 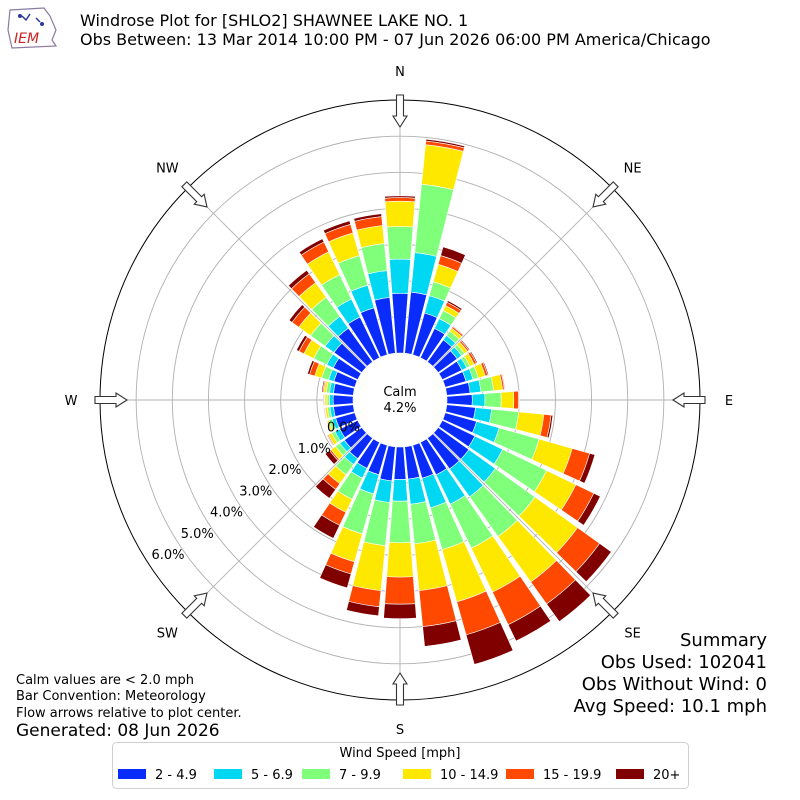 What do you see at coordinates (167, 634) in the screenshot?
I see `compass-label: SW` at bounding box center [167, 634].